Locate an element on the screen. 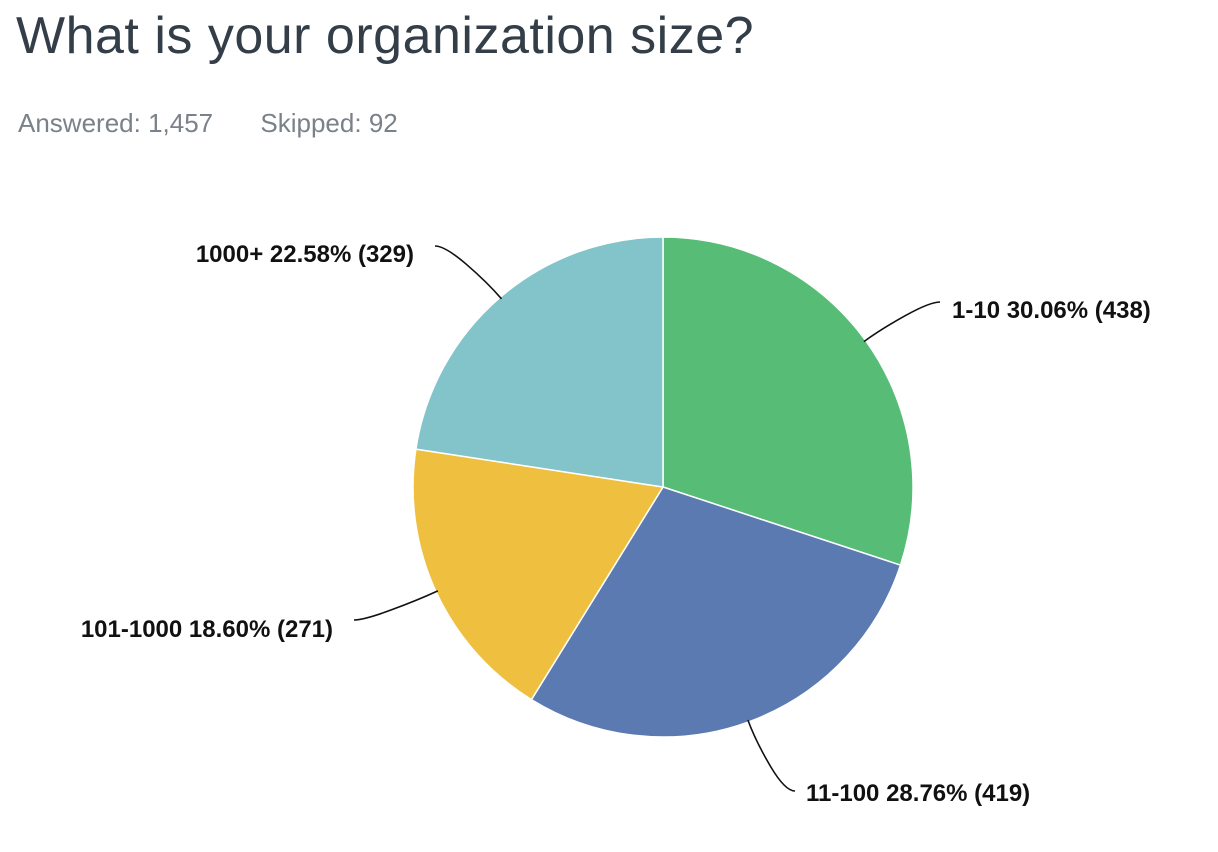 This screenshot has height=852, width=1218. response-stats: Answered: 1,457 Skipped: 92 is located at coordinates (208, 123).